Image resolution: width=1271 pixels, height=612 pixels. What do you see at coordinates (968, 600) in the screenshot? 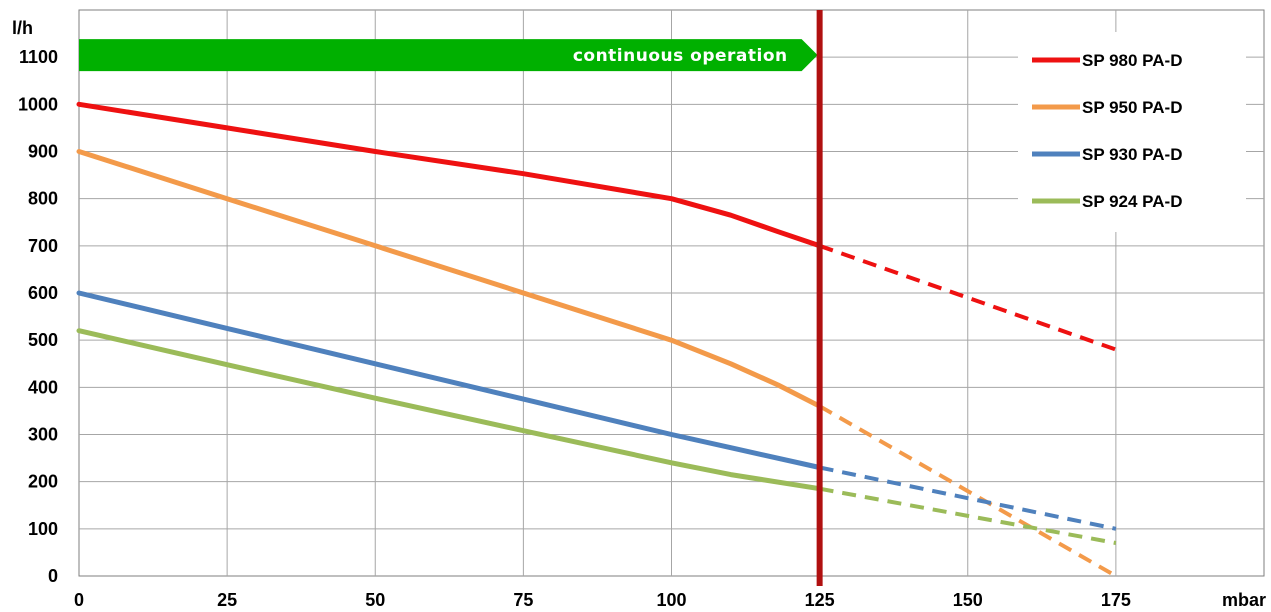
I see `x-tick-label: 150` at bounding box center [968, 600].